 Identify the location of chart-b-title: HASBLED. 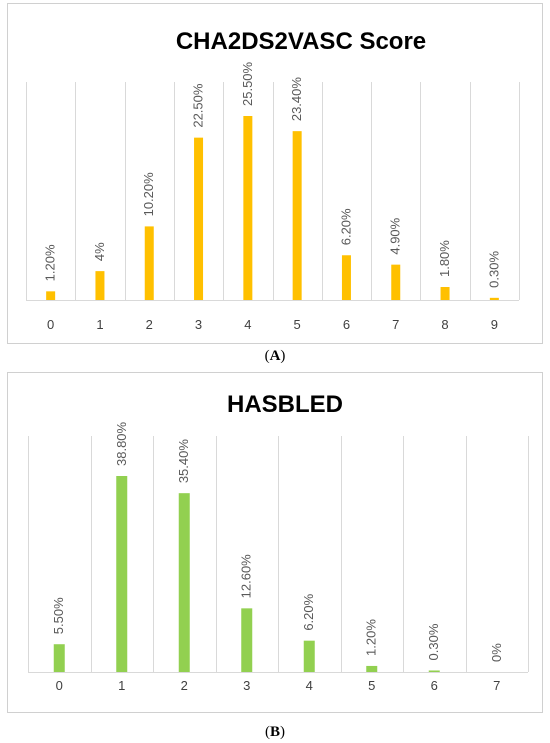
(285, 404).